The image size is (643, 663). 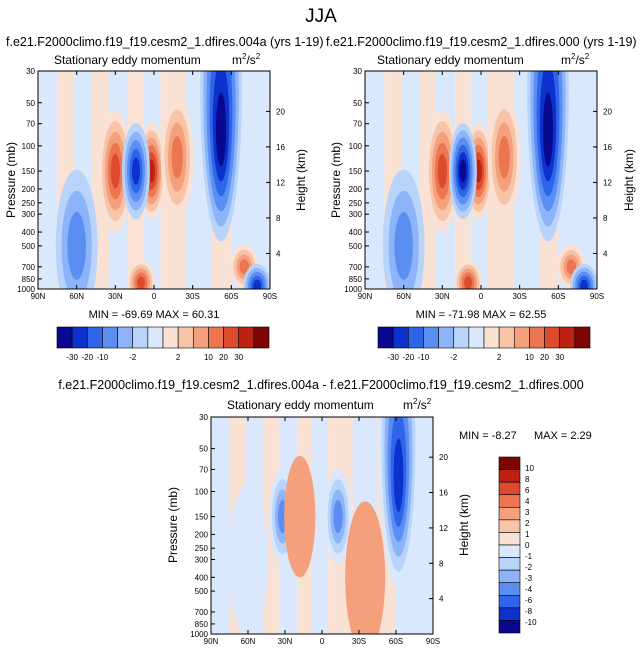 What do you see at coordinates (127, 60) in the screenshot?
I see `panel-left-subtitle: Stationary eddy momentum` at bounding box center [127, 60].